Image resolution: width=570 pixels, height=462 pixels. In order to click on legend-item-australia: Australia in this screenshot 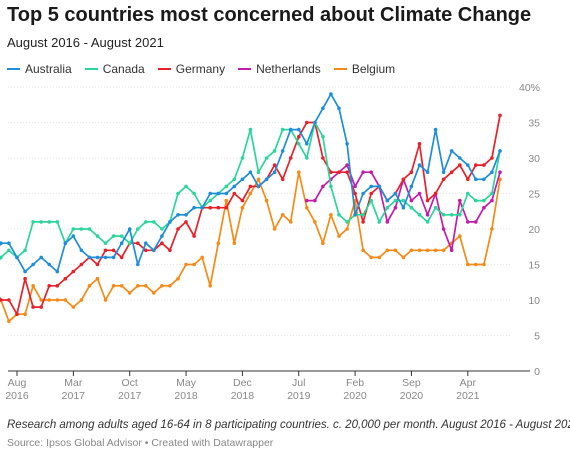, I will do `click(39, 69)`.